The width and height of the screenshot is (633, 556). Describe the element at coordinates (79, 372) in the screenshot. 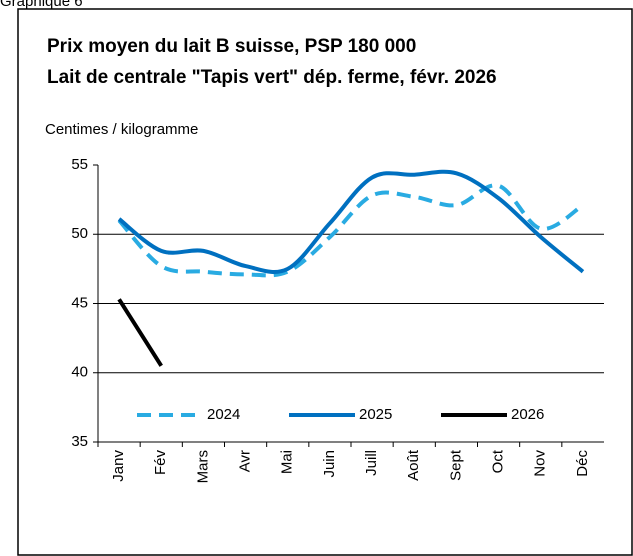

I see `y-tick-label: 40` at that location.